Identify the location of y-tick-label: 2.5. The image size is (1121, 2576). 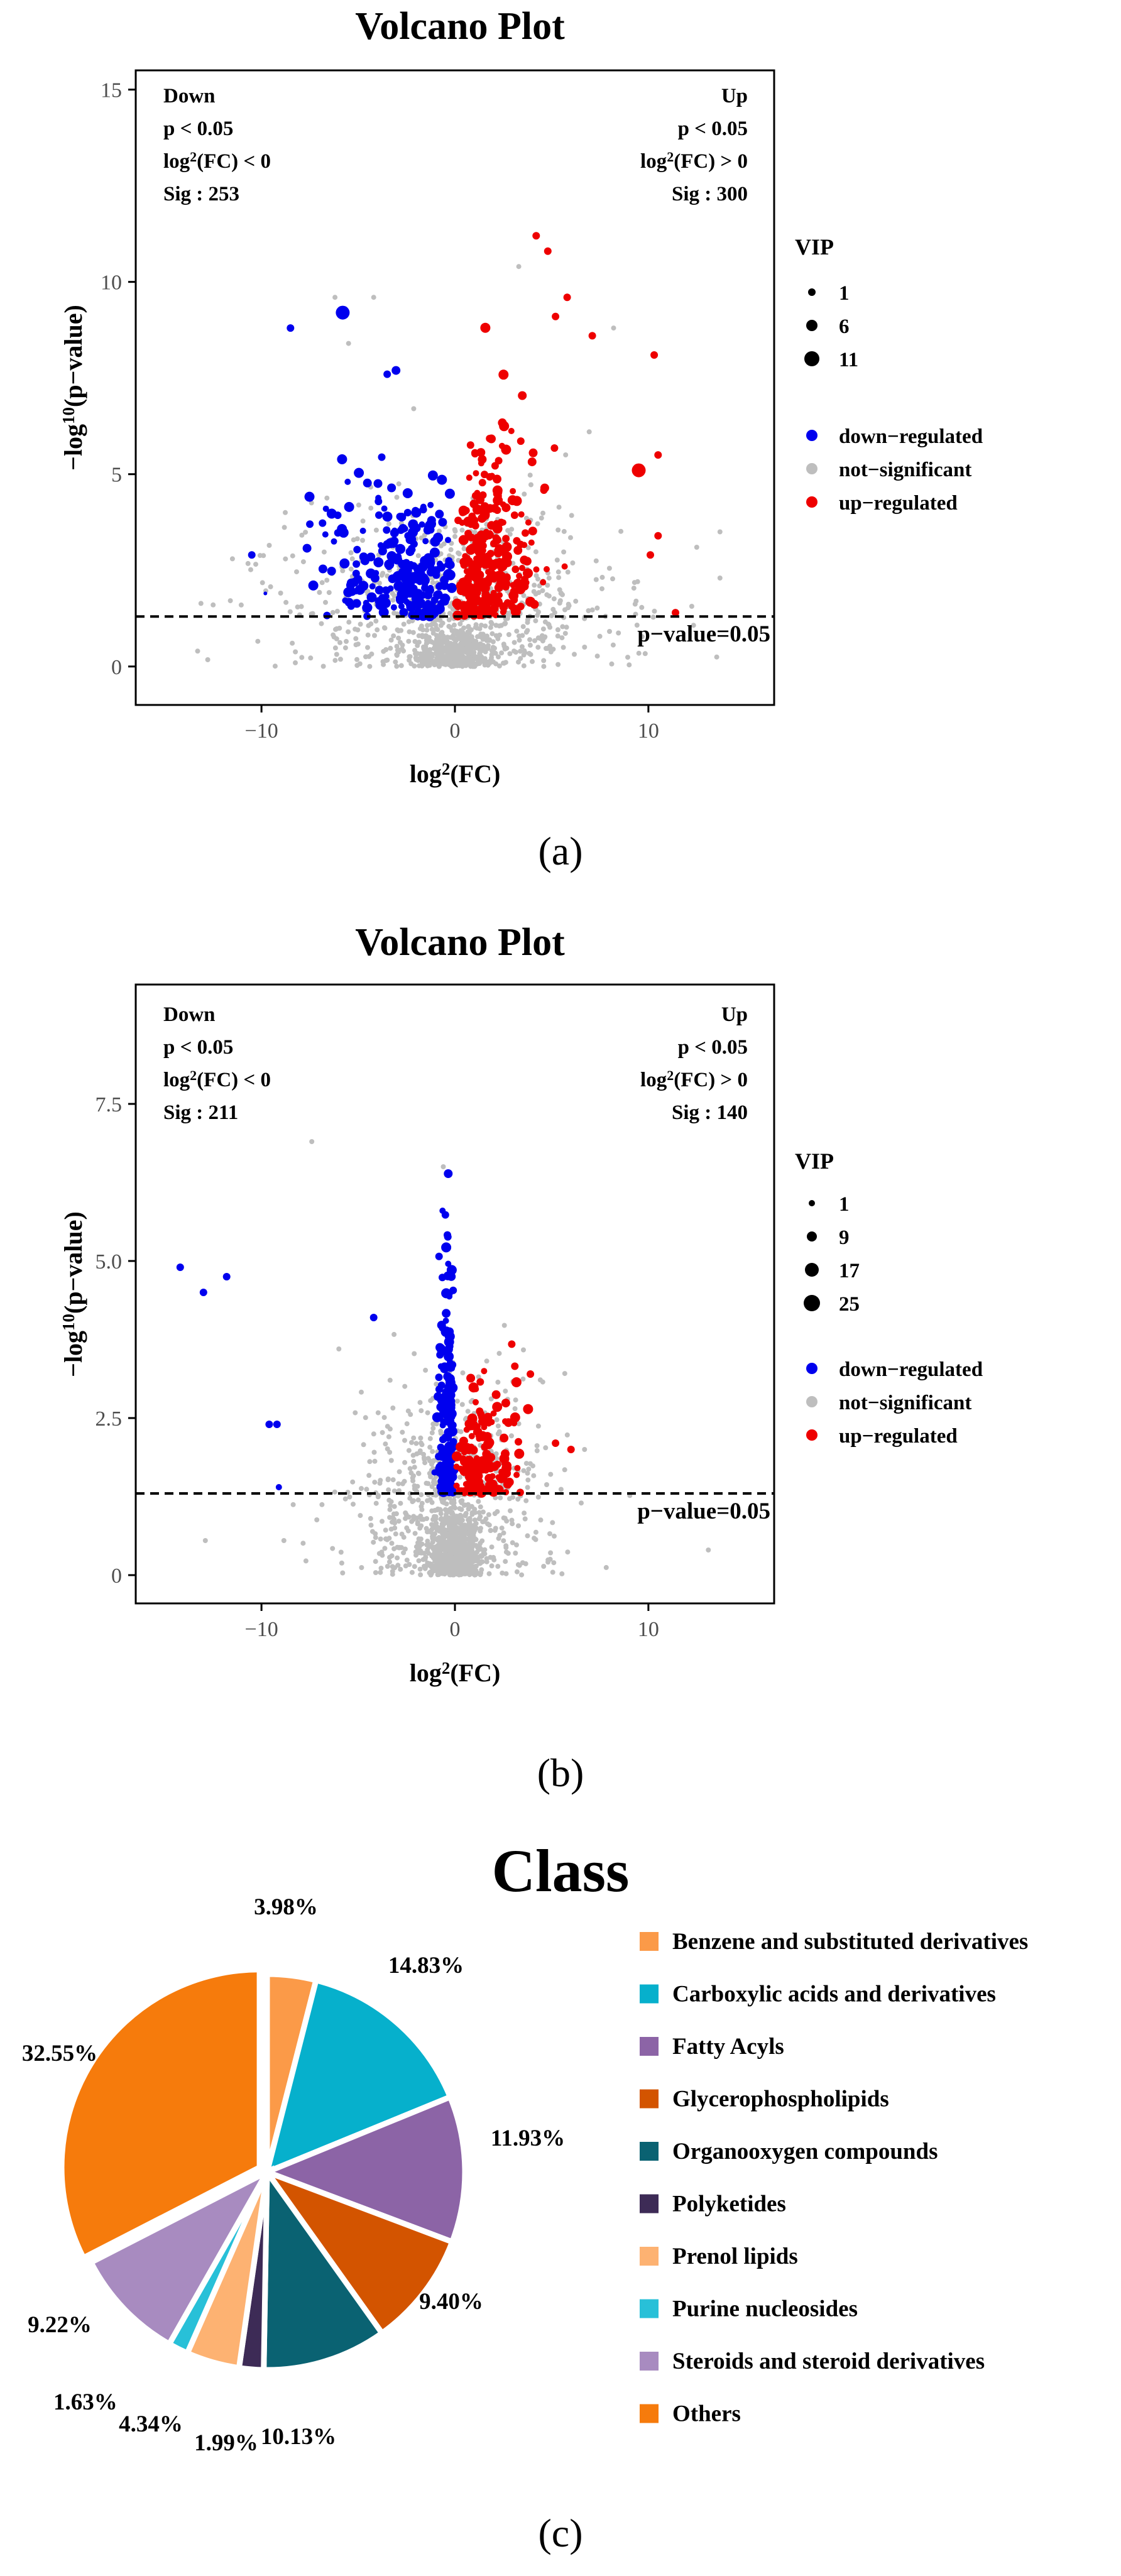
(109, 1419).